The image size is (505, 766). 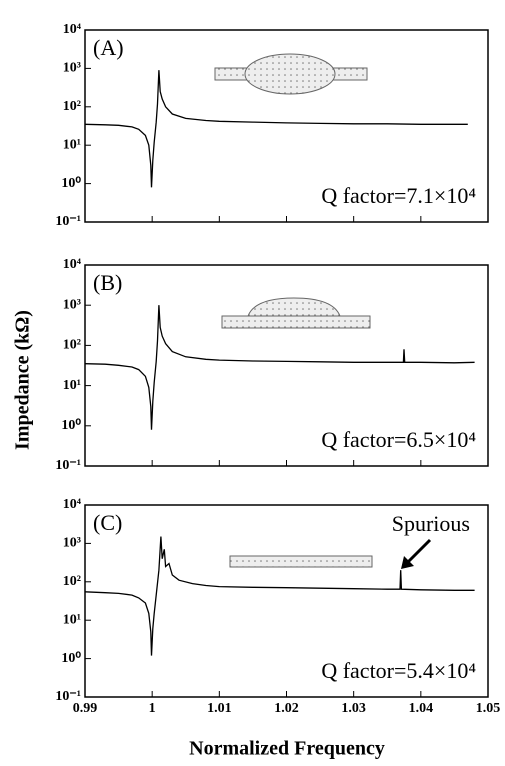 I want to click on x-tick-label: 1.03, so click(x=353, y=708).